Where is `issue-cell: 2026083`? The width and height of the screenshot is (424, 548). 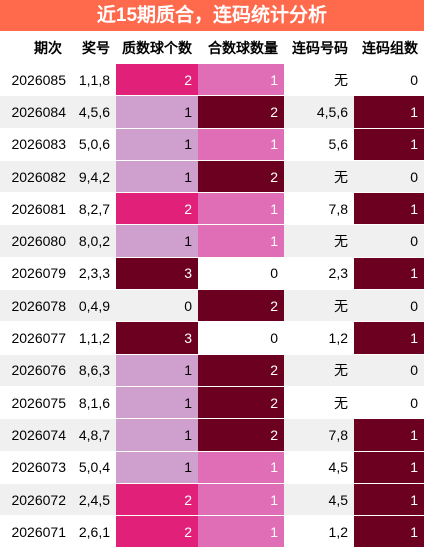
issue-cell: 2026083 is located at coordinates (36, 144).